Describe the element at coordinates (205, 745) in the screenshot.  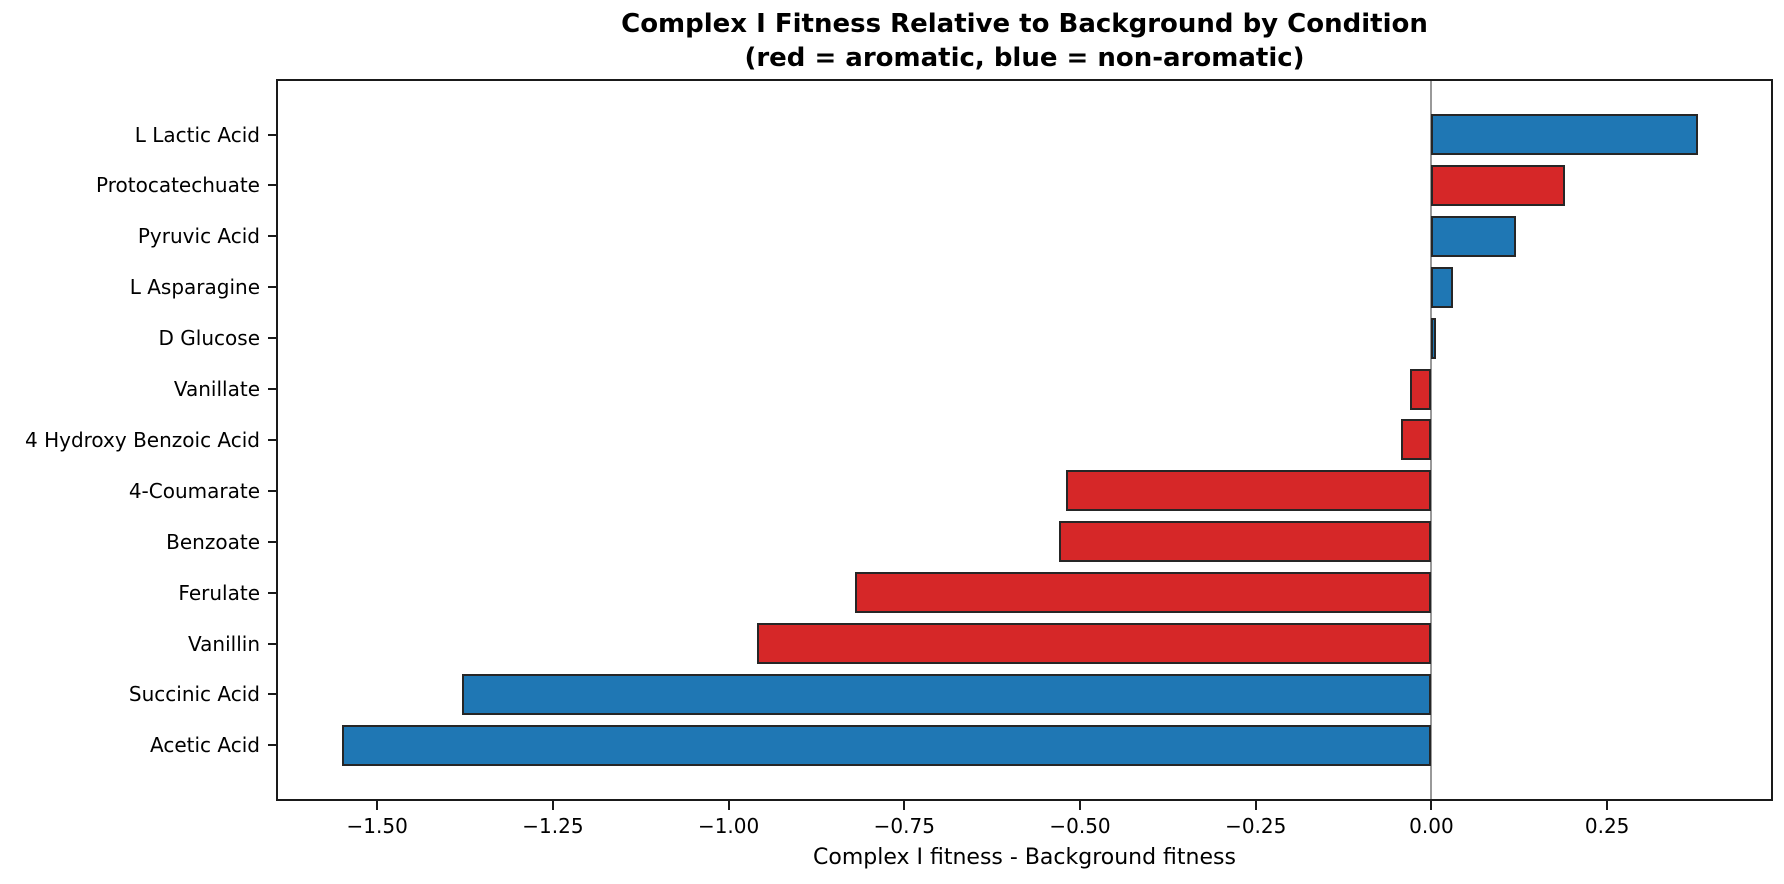
I see `y-tick-label: Acetic Acid` at that location.